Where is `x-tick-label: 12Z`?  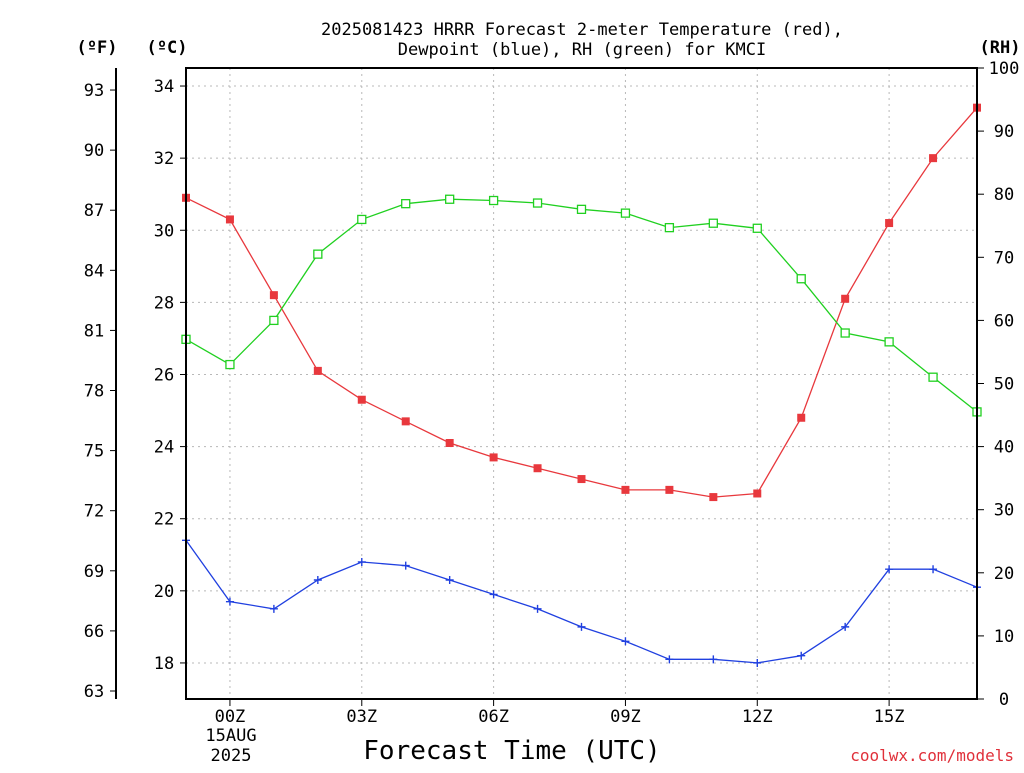 x-tick-label: 12Z is located at coordinates (757, 717).